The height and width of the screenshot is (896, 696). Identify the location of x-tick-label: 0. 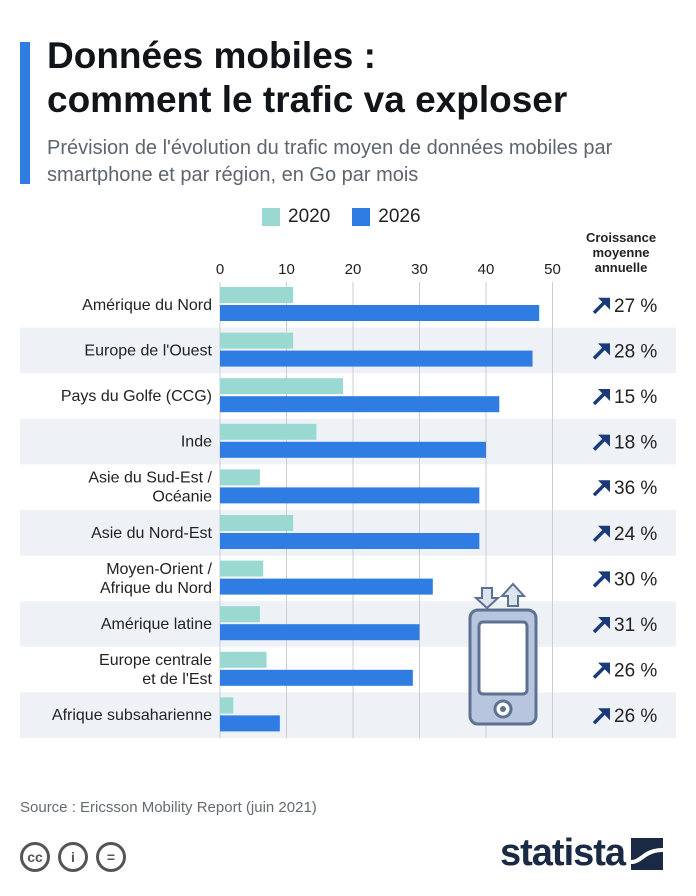
(220, 269).